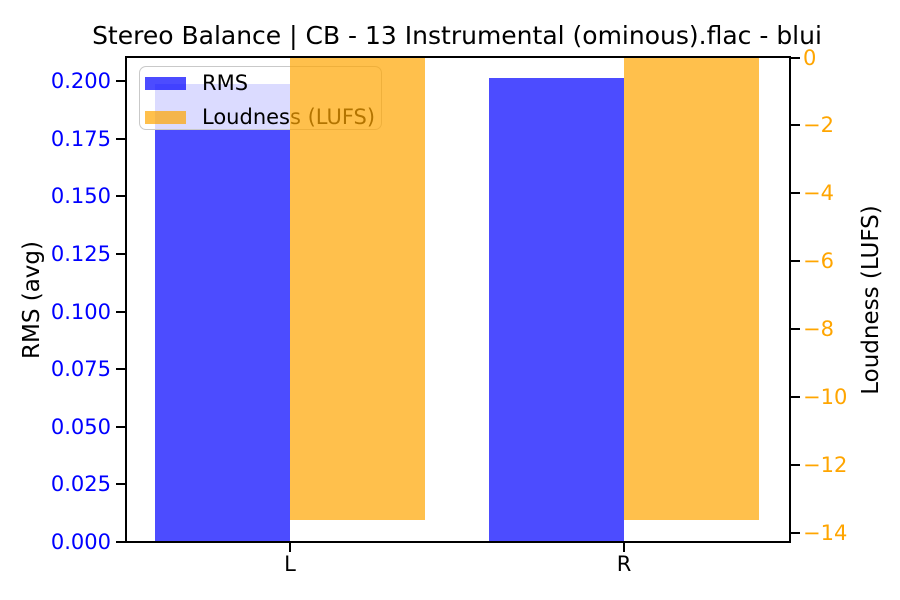 This screenshot has width=900, height=600. I want to click on left-y-tick-label: 0.200, so click(80, 81).